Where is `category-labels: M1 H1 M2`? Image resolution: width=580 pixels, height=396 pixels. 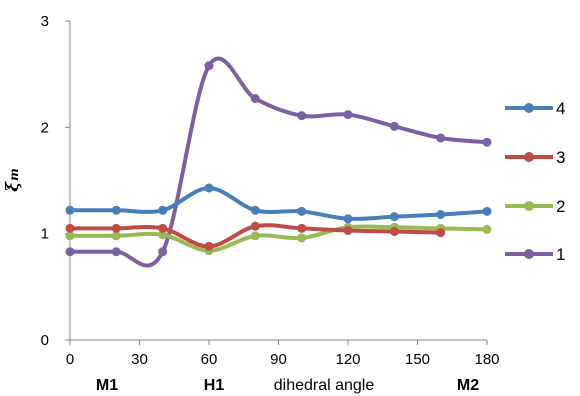 category-labels: M1 H1 M2 is located at coordinates (287, 385).